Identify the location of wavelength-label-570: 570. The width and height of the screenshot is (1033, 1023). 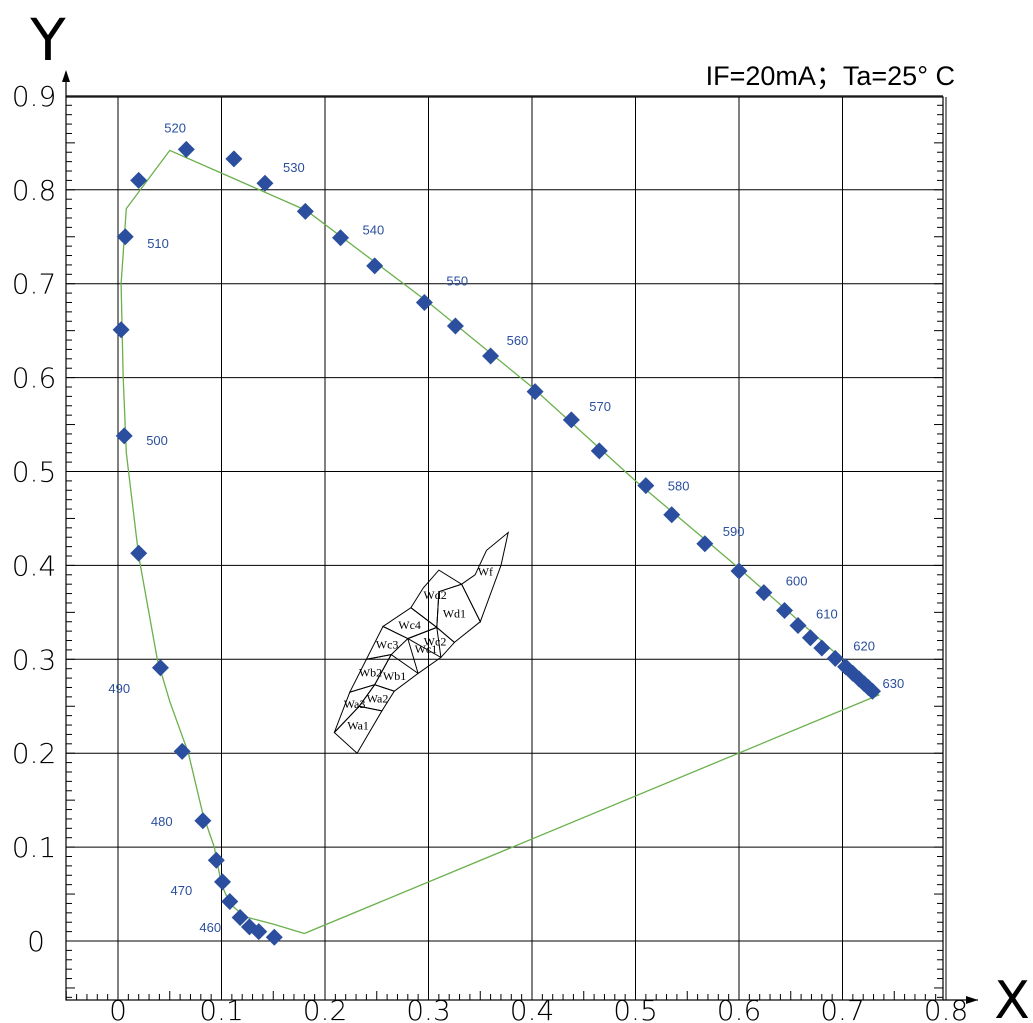
(600, 406).